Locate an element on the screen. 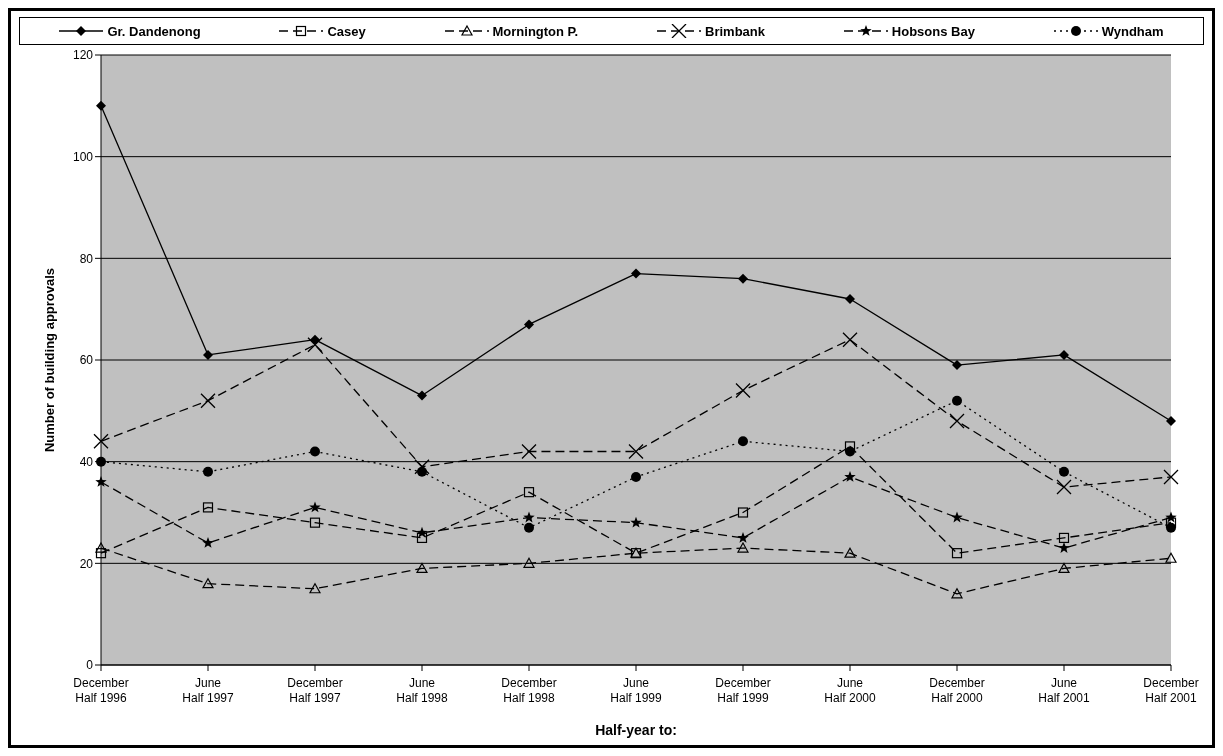 Image resolution: width=1223 pixels, height=756 pixels. x-tick-label: June Half 2001 is located at coordinates (1064, 690).